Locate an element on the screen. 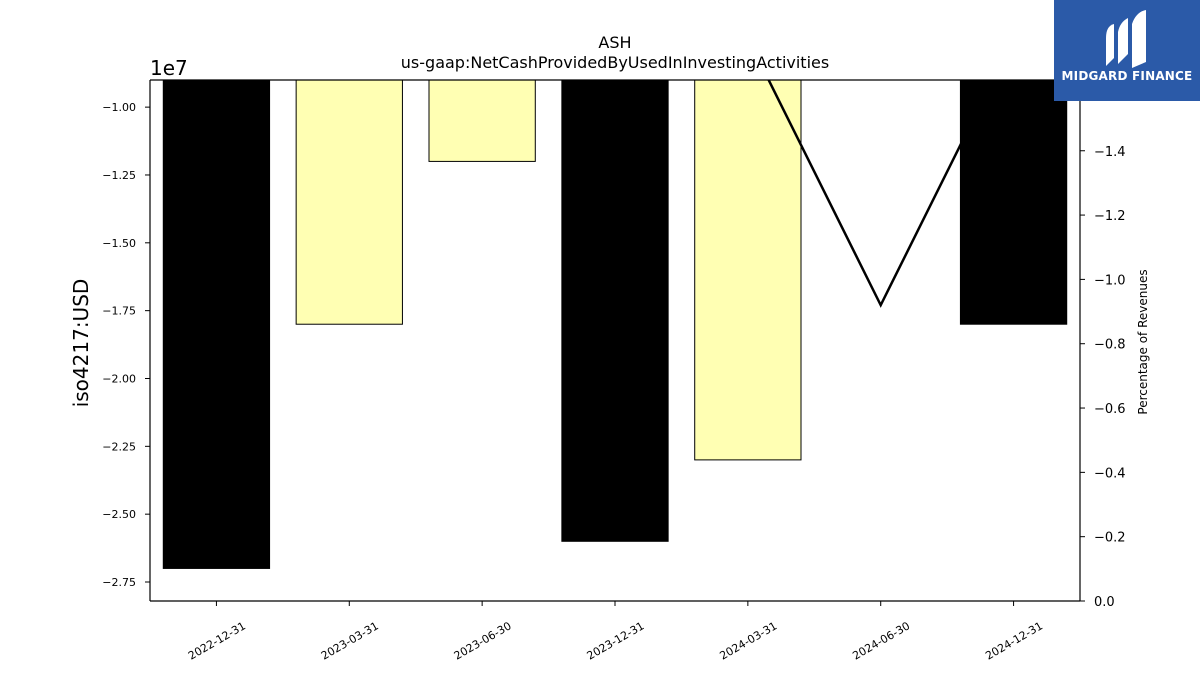 The height and width of the screenshot is (675, 1200). chart-title: ASH is located at coordinates (614, 42).